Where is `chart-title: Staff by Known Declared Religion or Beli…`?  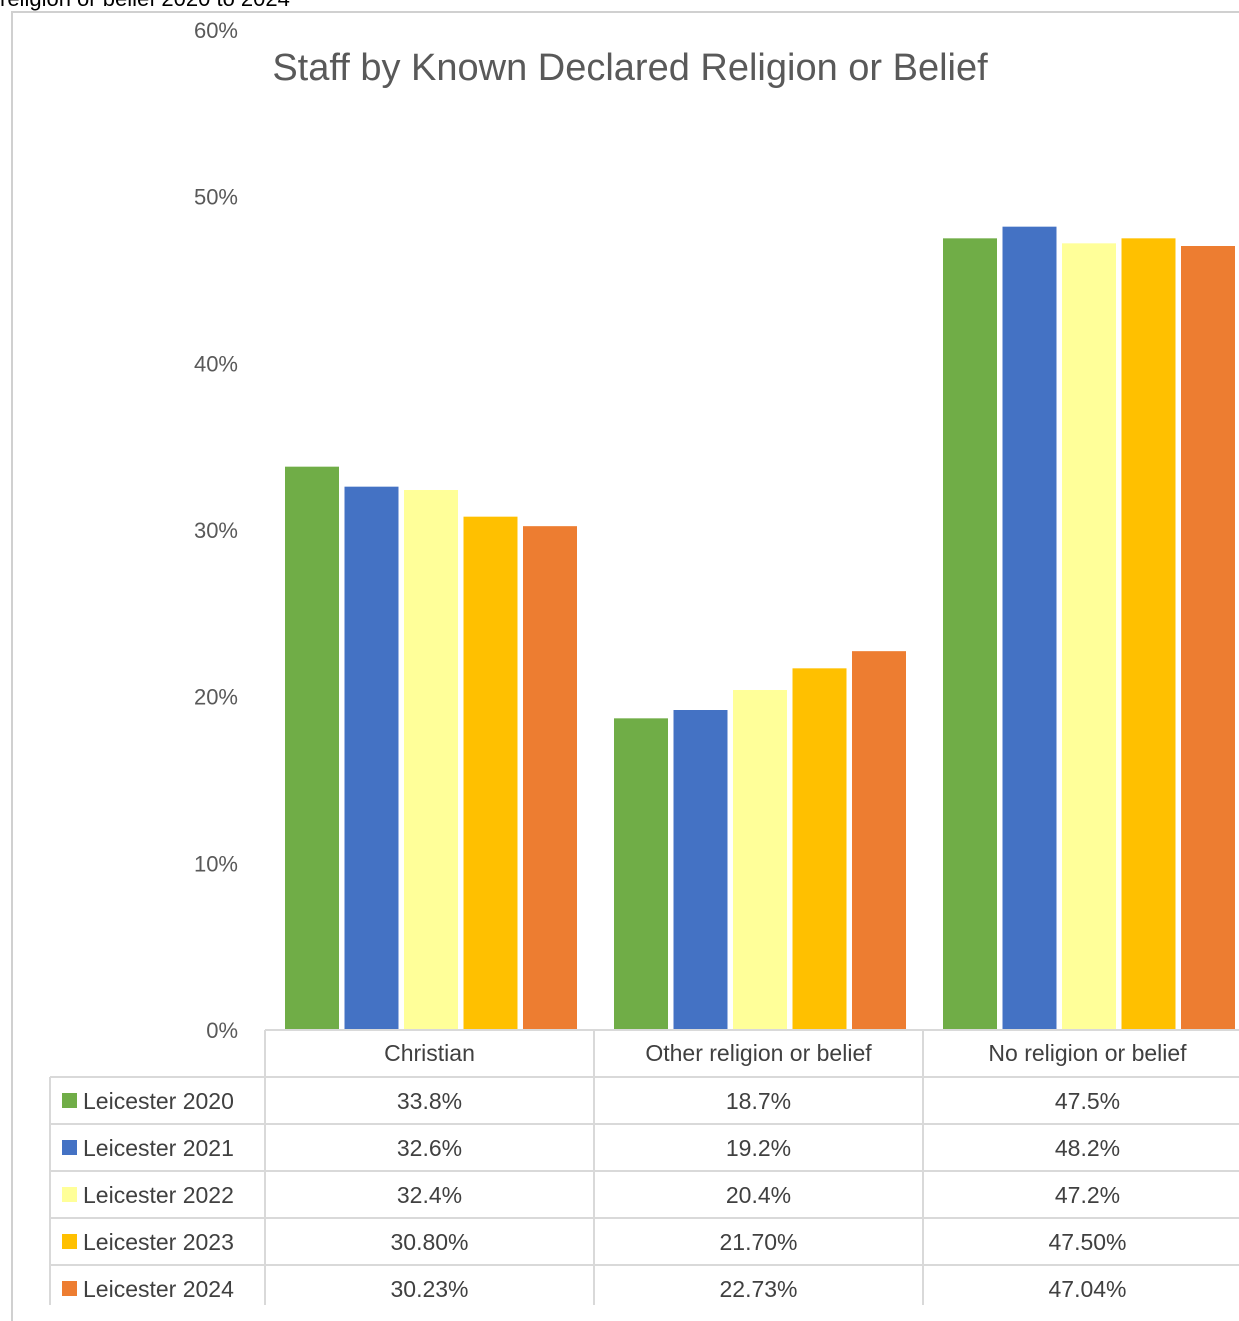 chart-title: Staff by Known Declared Religion or Beli… is located at coordinates (630, 68).